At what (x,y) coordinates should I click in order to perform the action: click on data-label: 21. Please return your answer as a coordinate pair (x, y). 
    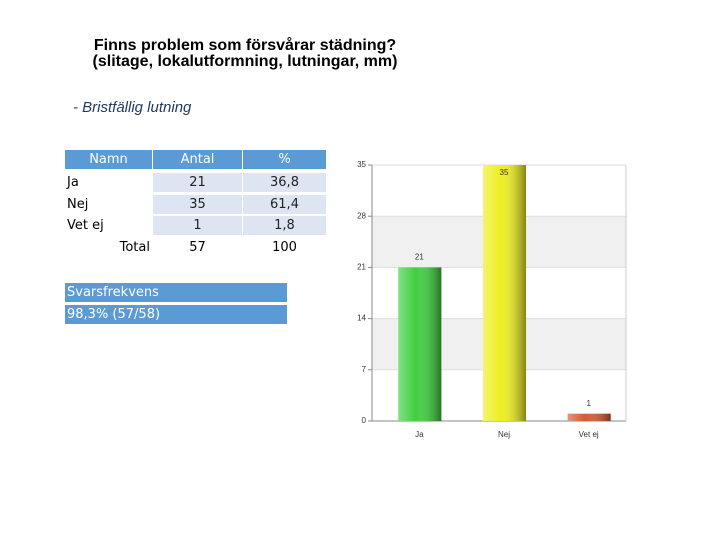
    Looking at the image, I should click on (419, 257).